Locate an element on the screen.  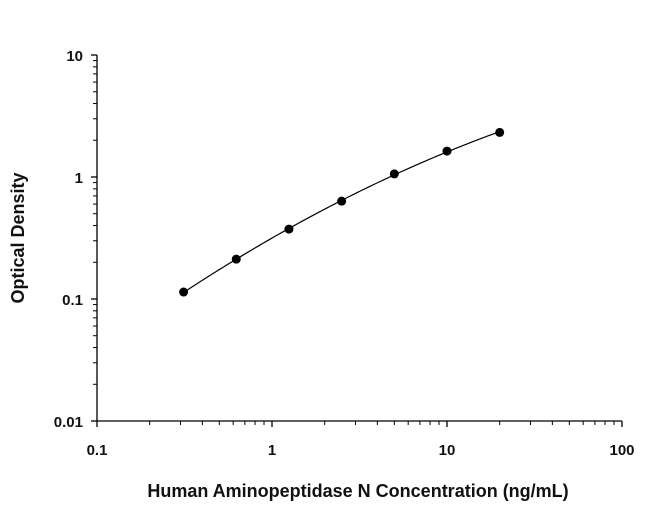
y-tick-label: 10 is located at coordinates (74, 56).